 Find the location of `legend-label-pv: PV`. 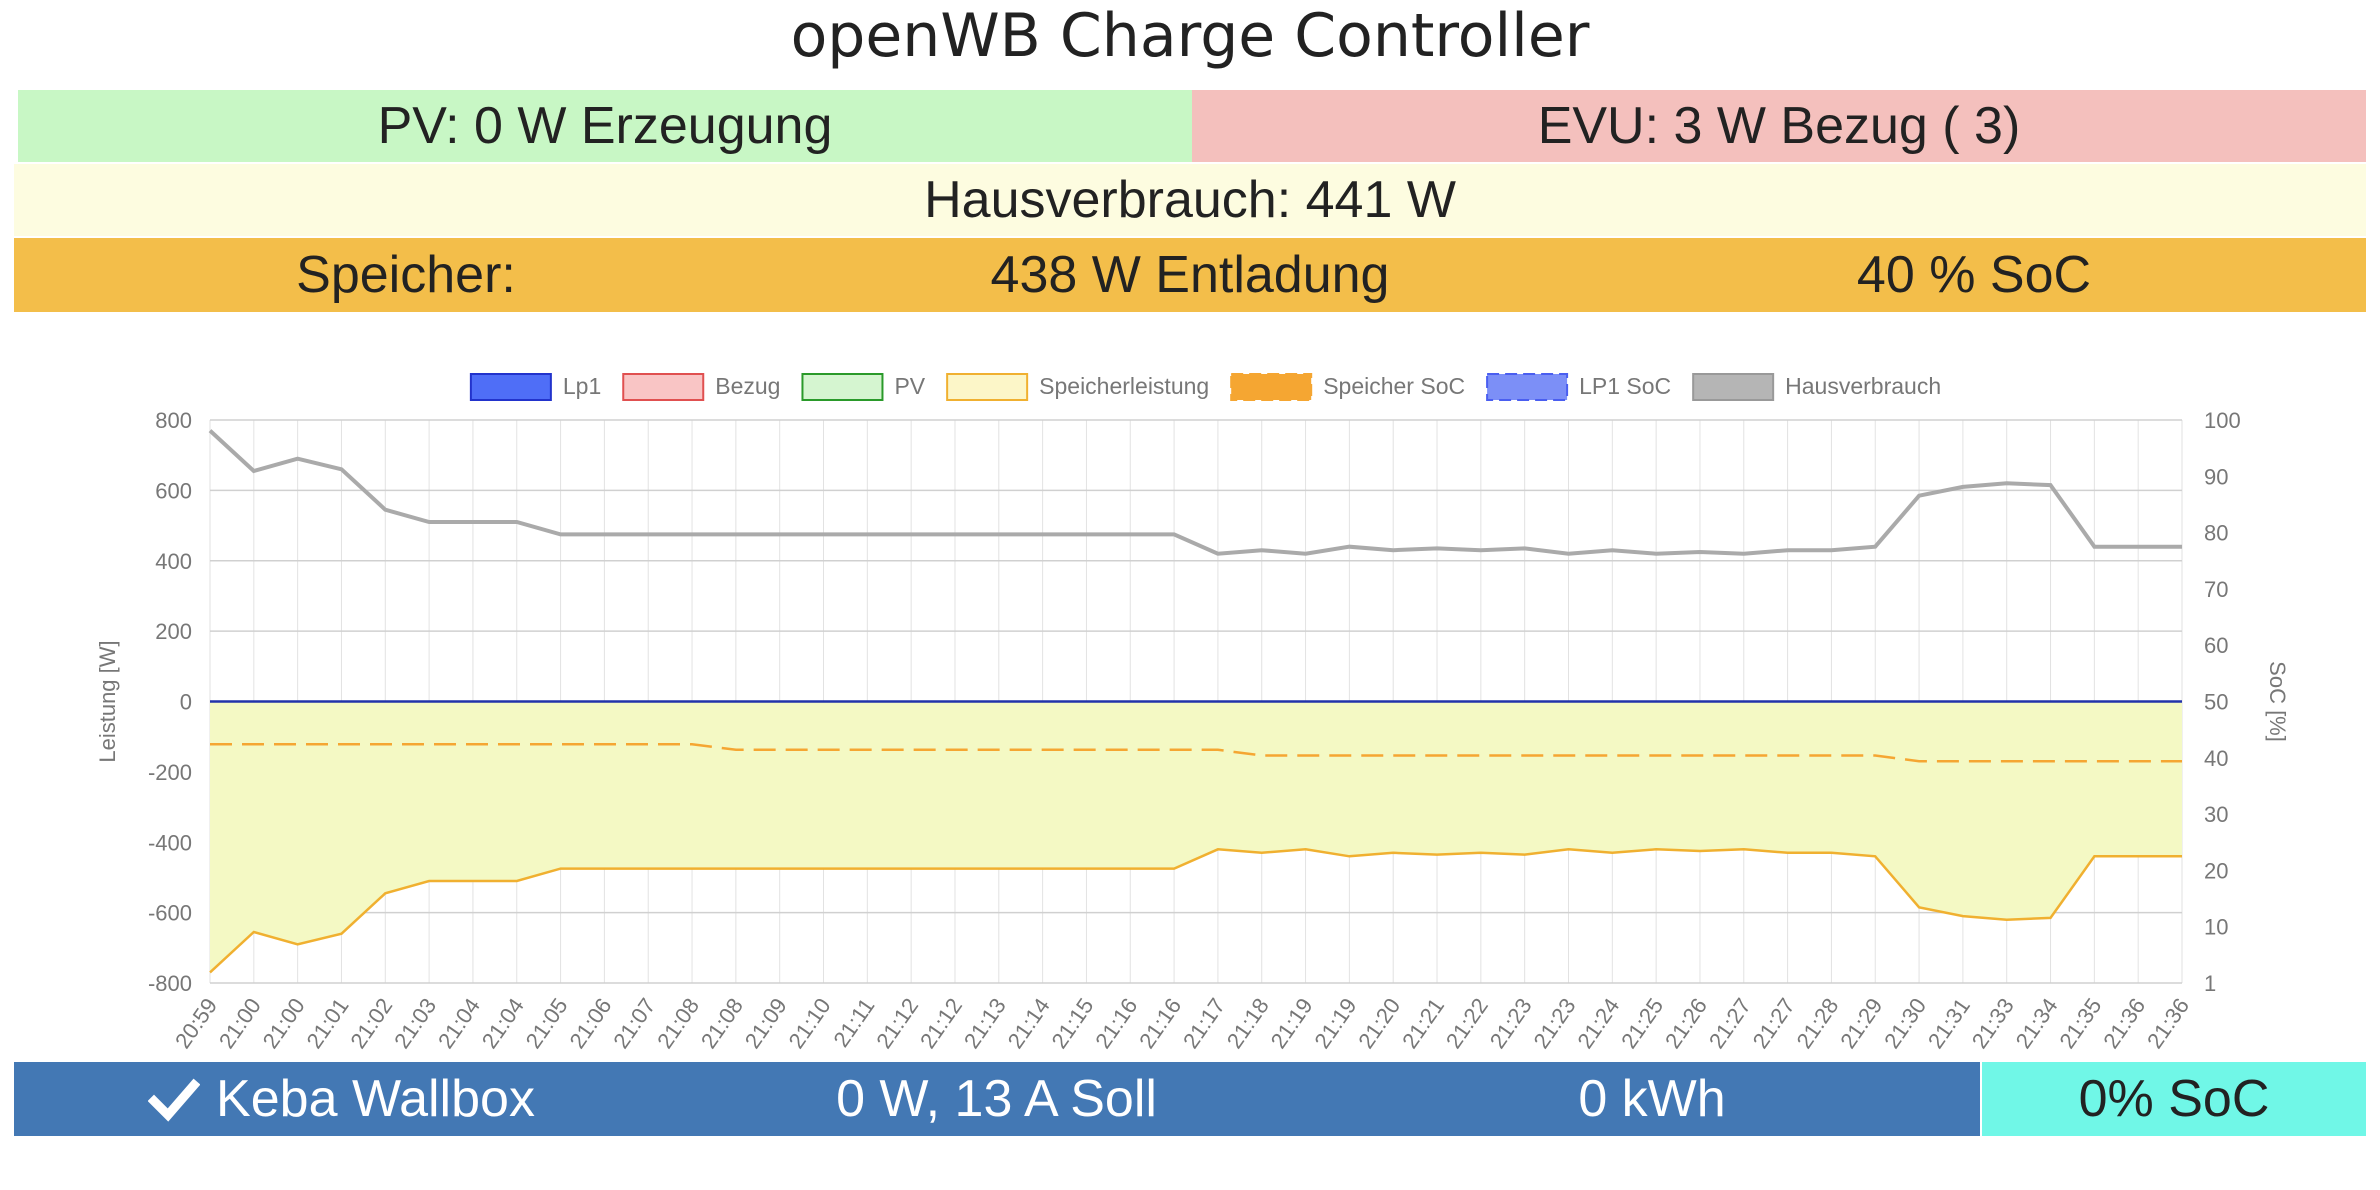

legend-label-pv: PV is located at coordinates (909, 386).